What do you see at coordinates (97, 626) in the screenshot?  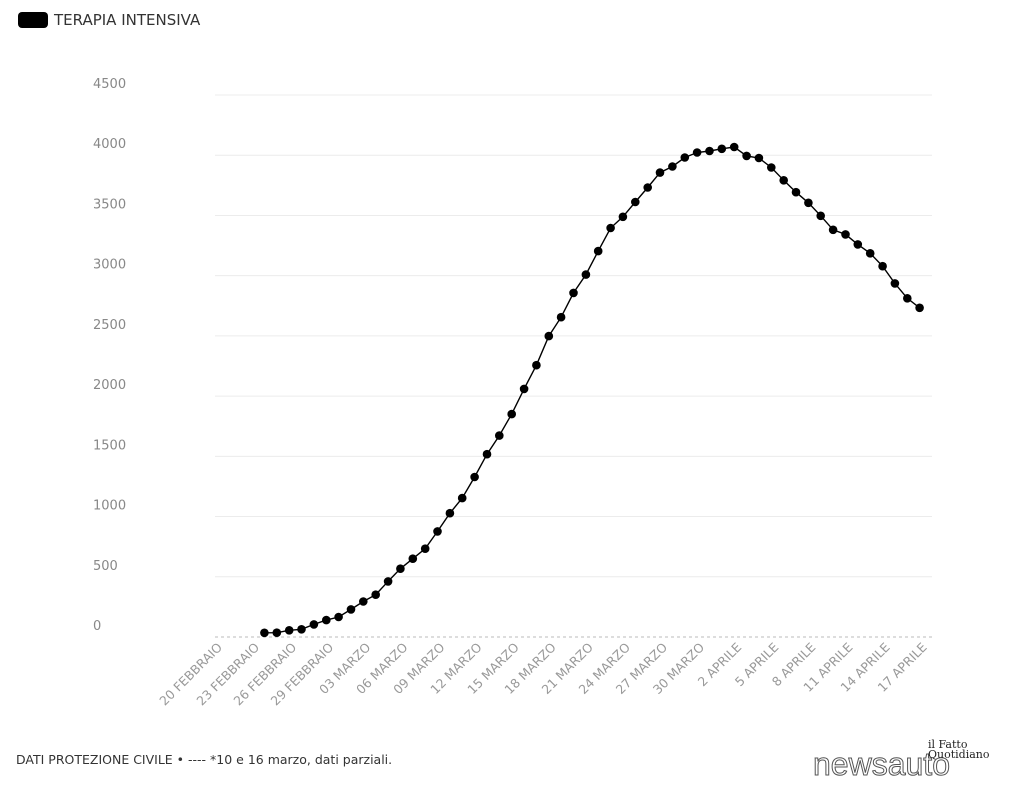 I see `y-tick-label: 0` at bounding box center [97, 626].